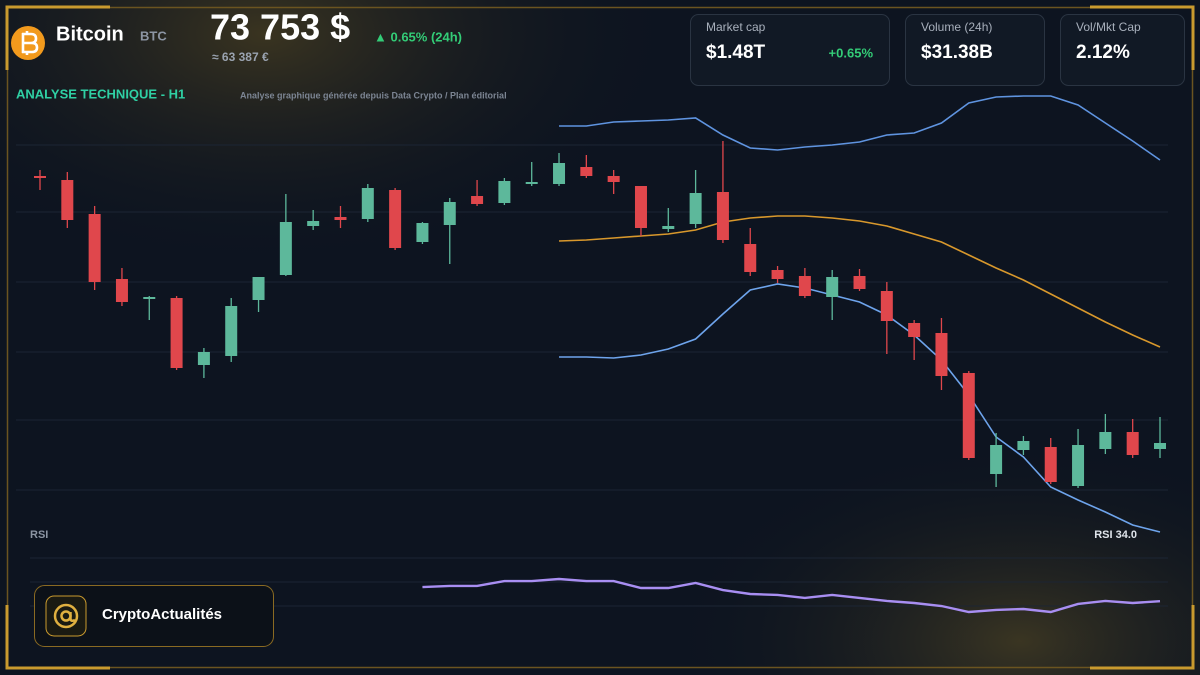  What do you see at coordinates (1103, 52) in the screenshot?
I see `stat-value: 2.12%` at bounding box center [1103, 52].